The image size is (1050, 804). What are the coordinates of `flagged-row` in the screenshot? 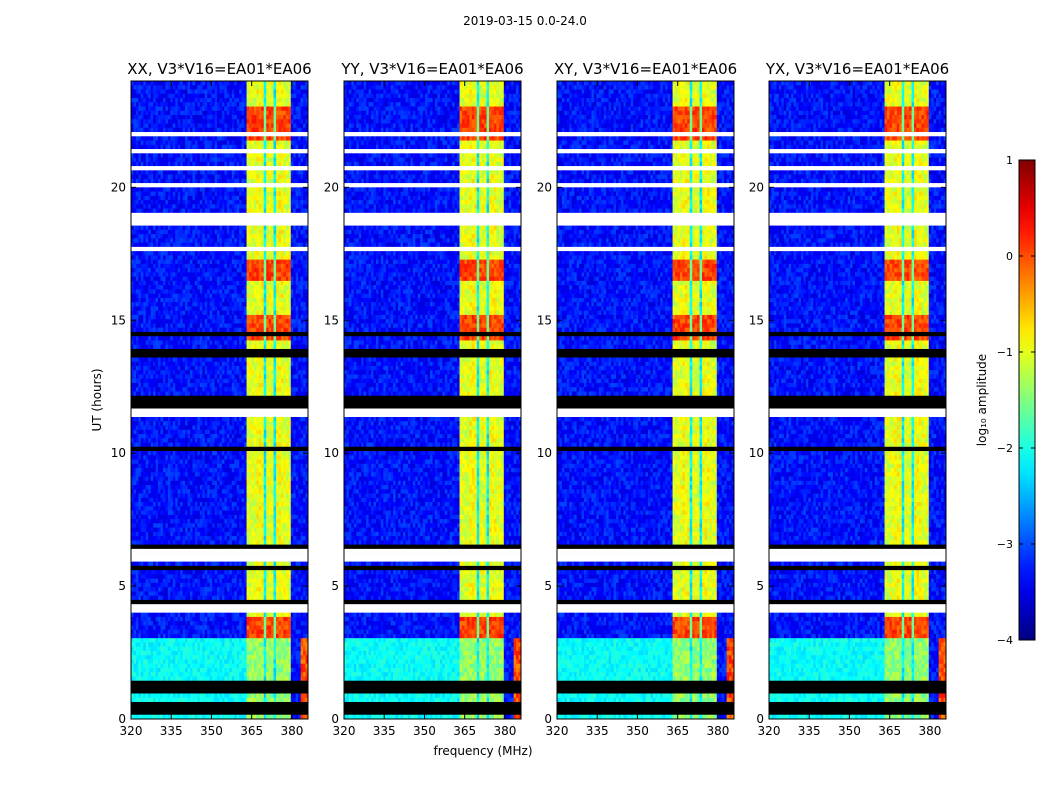 It's located at (219, 415).